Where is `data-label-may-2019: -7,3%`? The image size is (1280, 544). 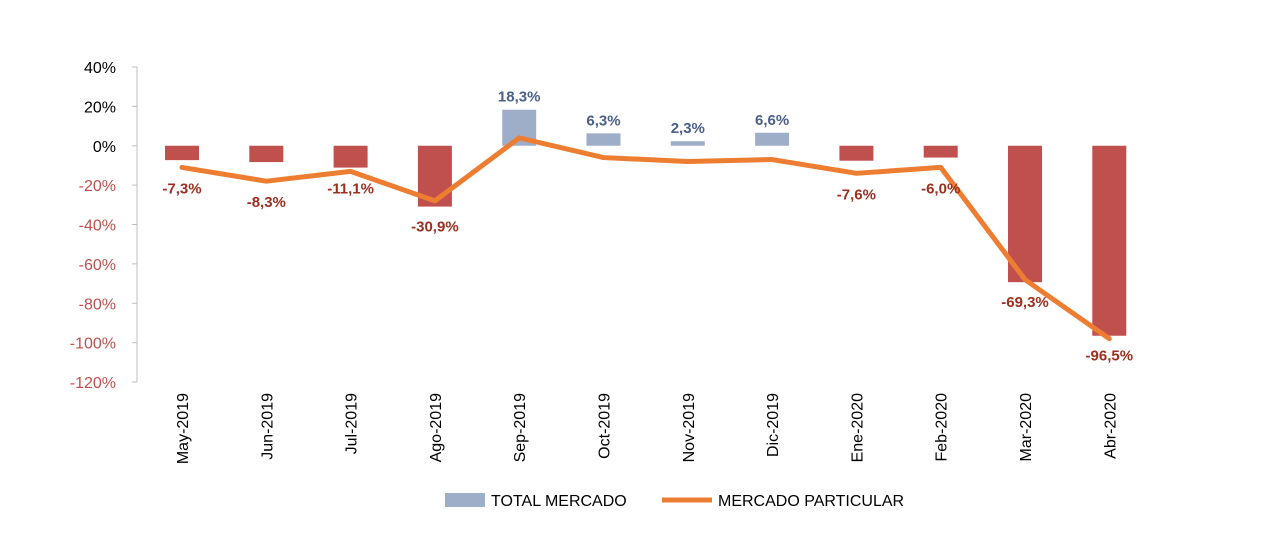 data-label-may-2019: -7,3% is located at coordinates (181, 188).